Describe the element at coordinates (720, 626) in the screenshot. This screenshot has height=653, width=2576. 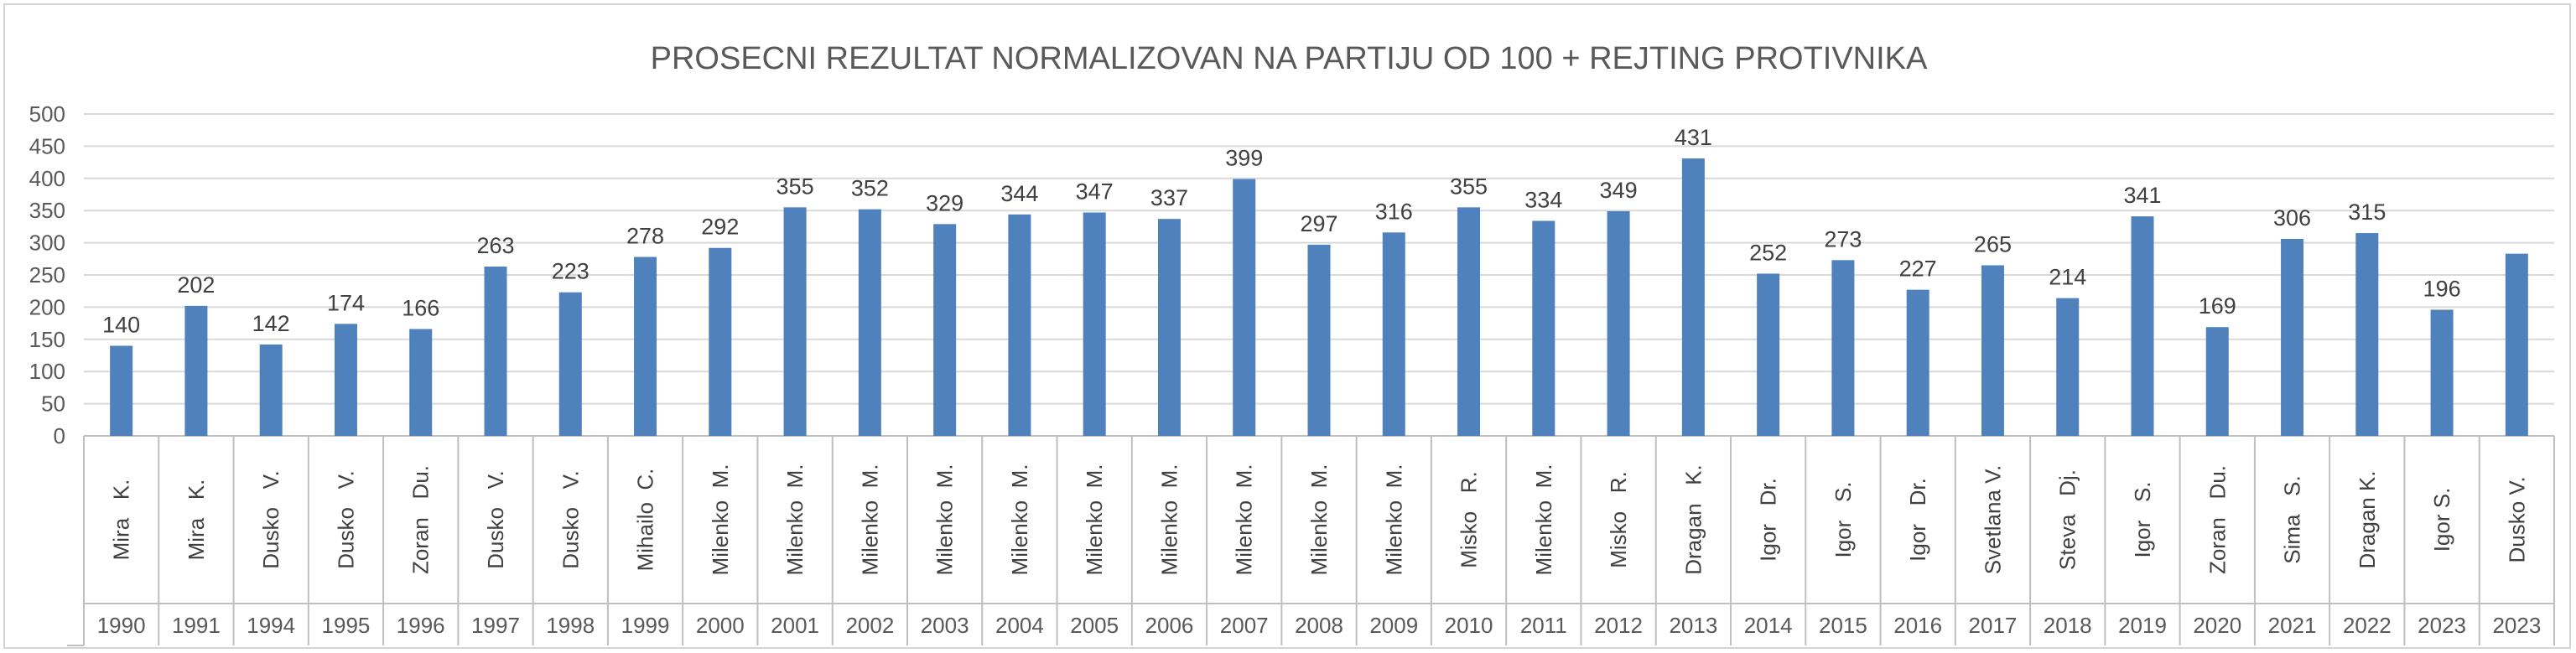
I see `x-category-year: 2000` at that location.